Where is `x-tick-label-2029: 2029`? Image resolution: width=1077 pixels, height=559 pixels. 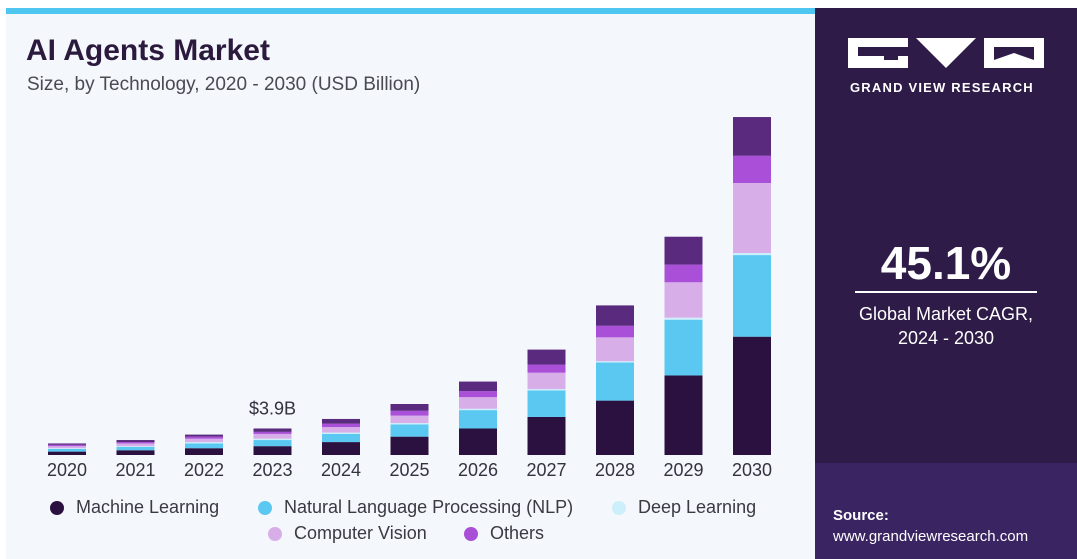 x-tick-label-2029: 2029 is located at coordinates (683, 470).